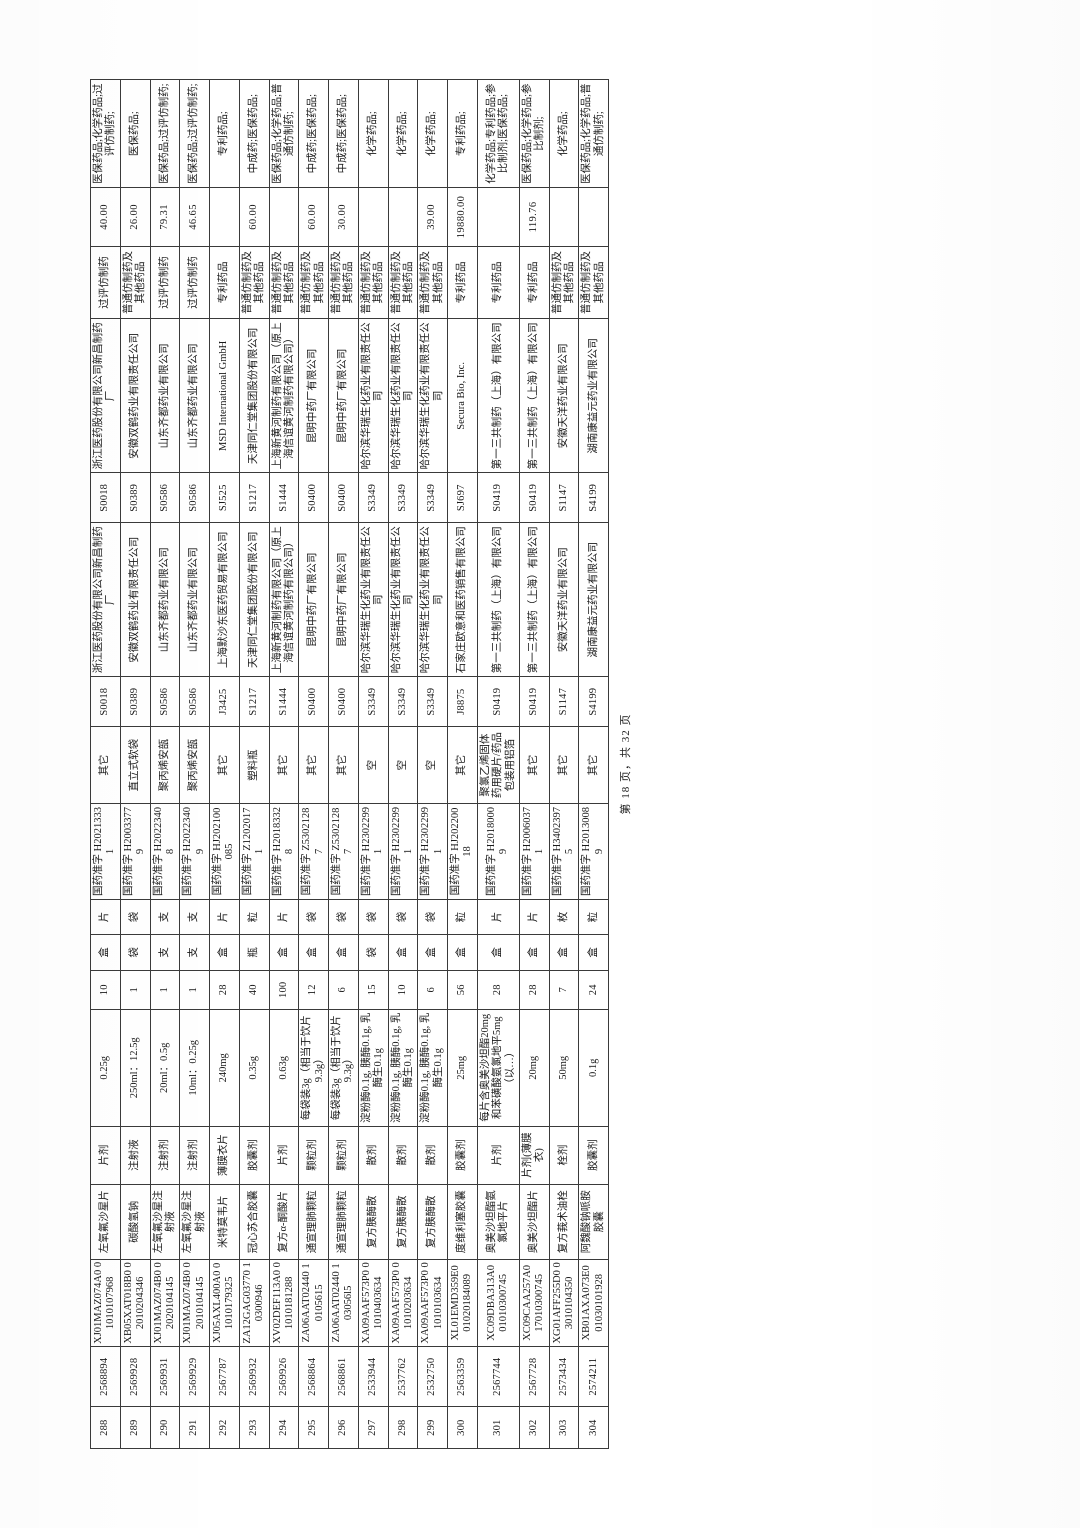  I want to click on cell-tags: 医保药品;化学药品;过评仿制药;, so click(105, 133).